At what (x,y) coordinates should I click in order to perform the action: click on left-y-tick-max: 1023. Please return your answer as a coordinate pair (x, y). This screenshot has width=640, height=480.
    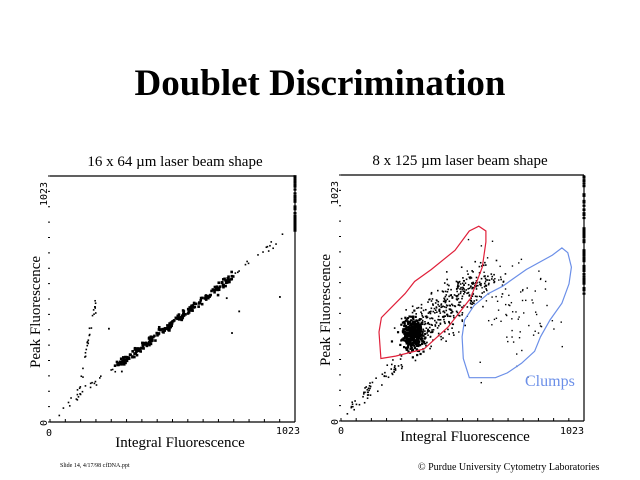
    Looking at the image, I should click on (44, 194).